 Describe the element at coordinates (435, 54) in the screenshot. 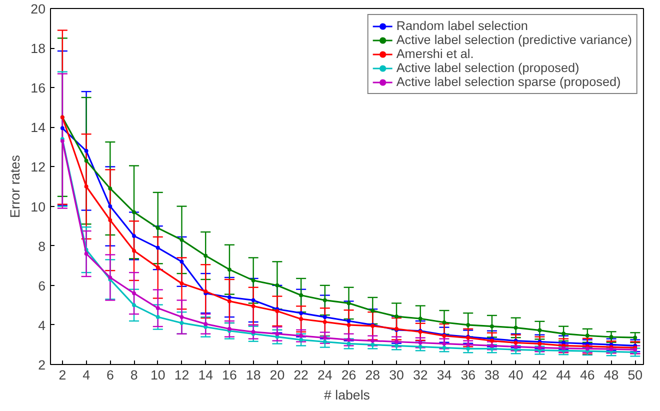

I see `legend-label: Amershi et al.` at that location.